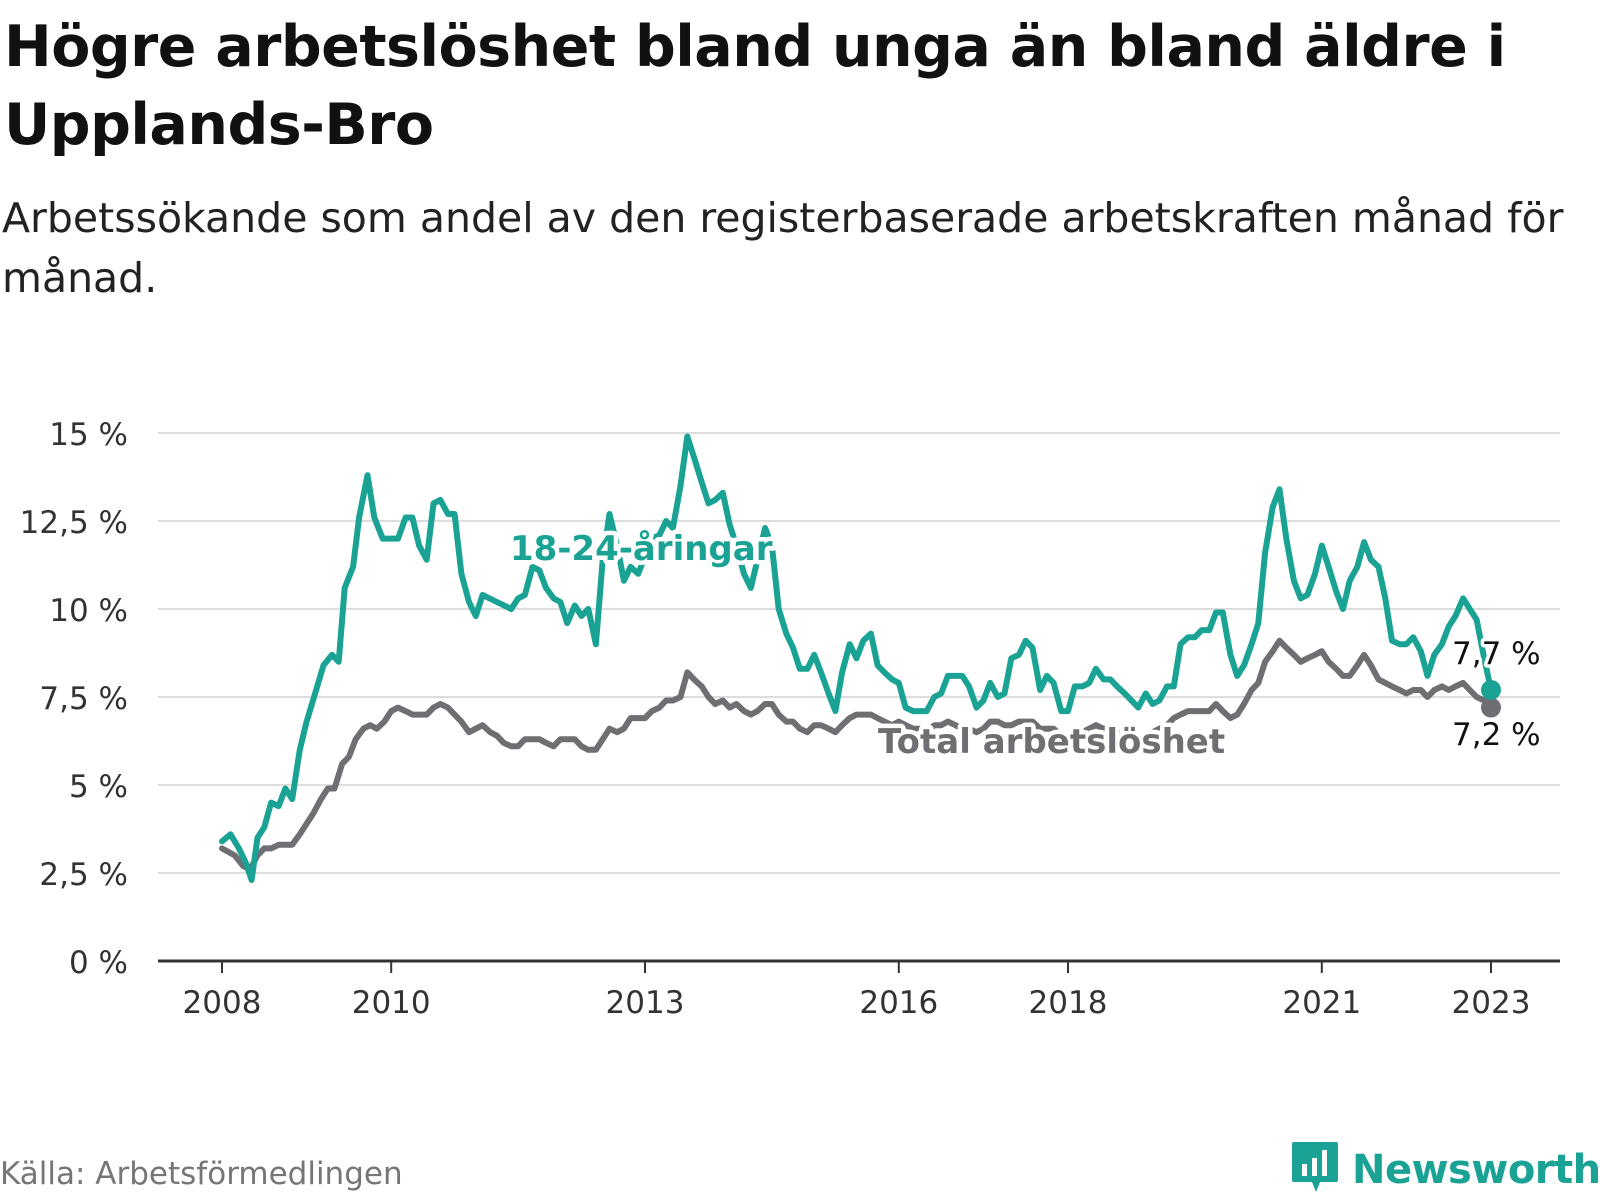  What do you see at coordinates (98, 963) in the screenshot?
I see `y-tick-label: 0 %` at bounding box center [98, 963].